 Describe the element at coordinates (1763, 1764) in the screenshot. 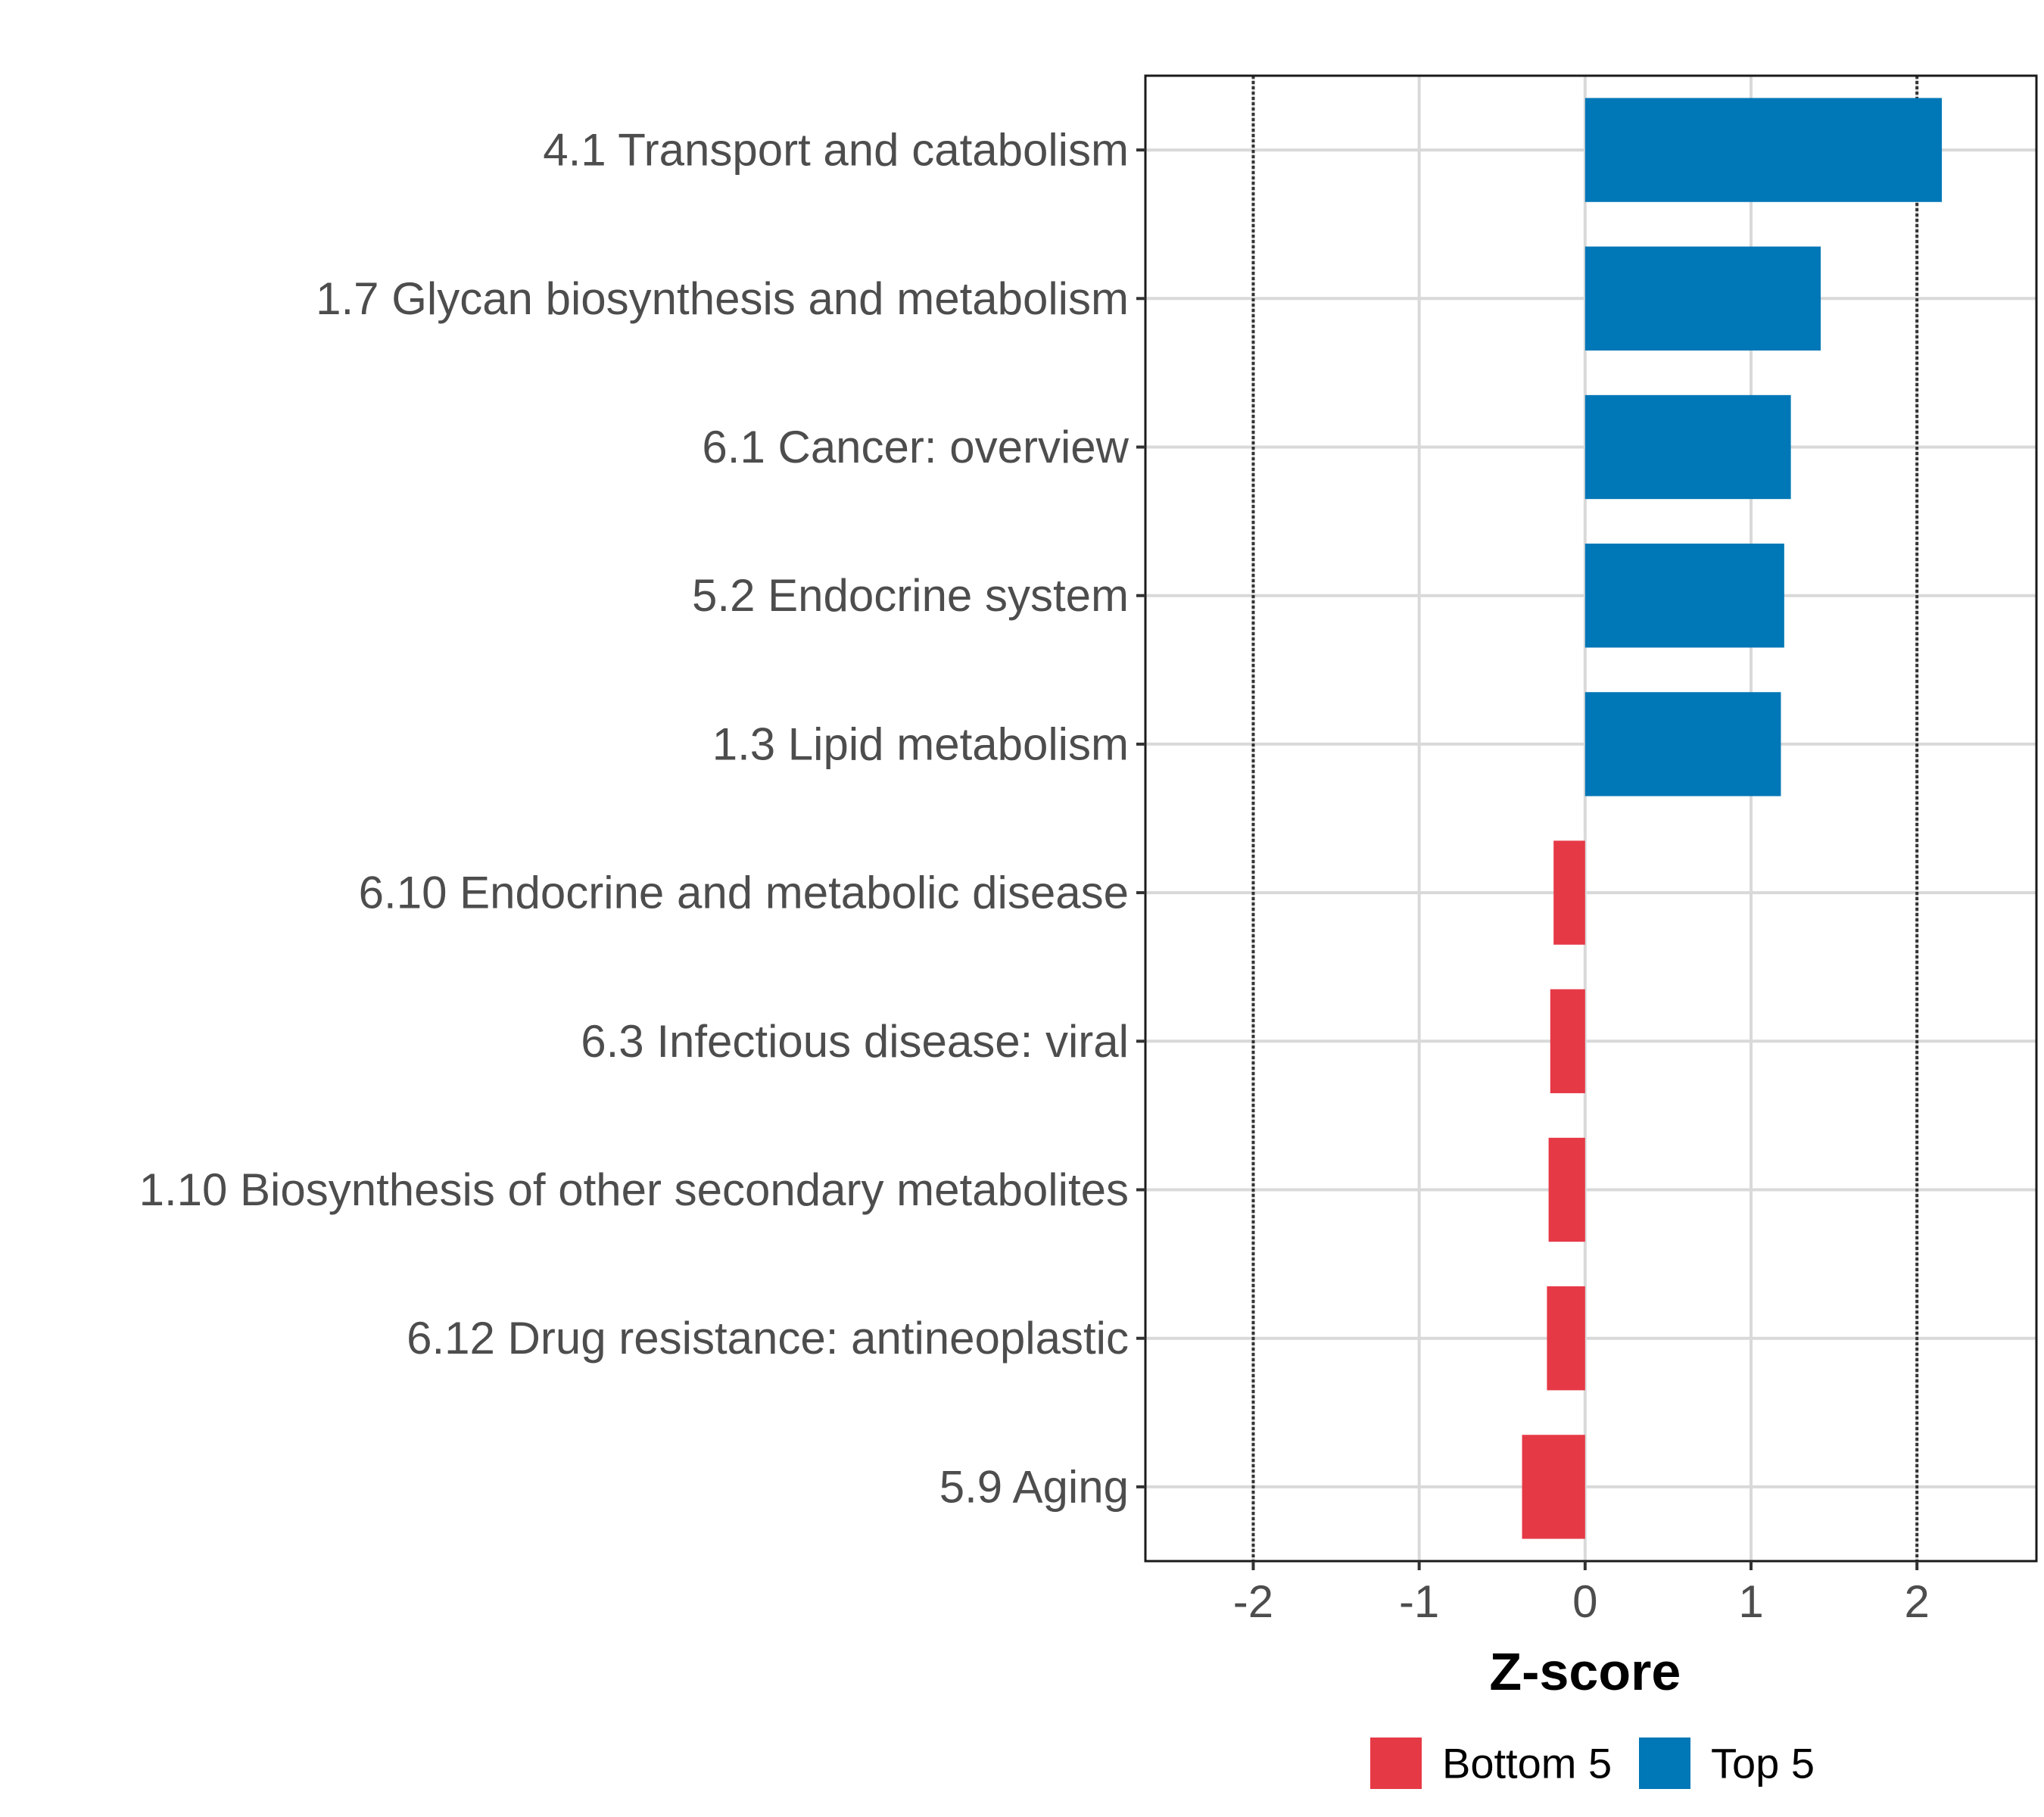

I see `legend-label: Top 5` at that location.